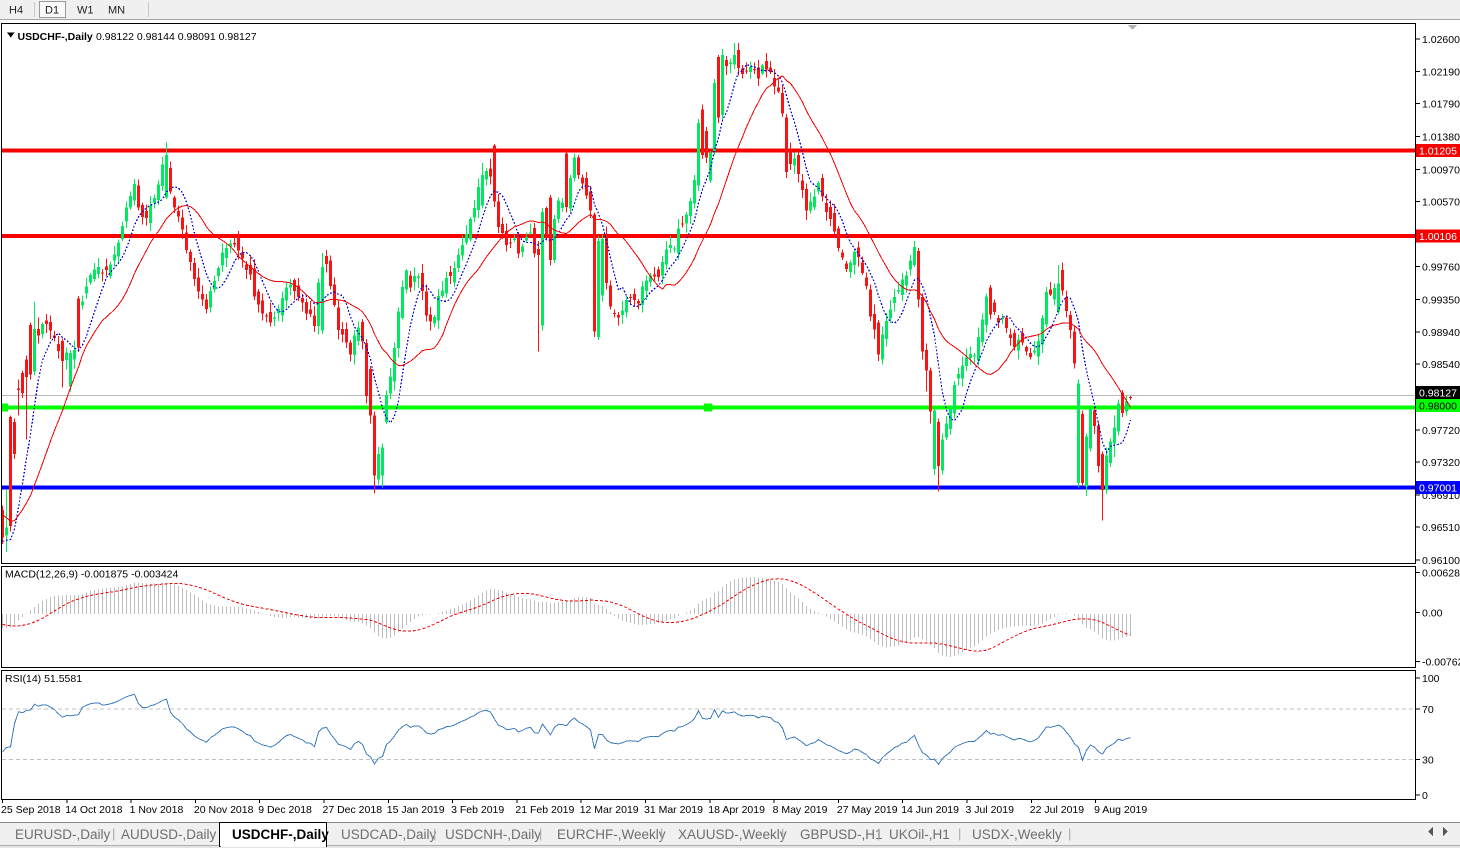 The image size is (1460, 848). What do you see at coordinates (1438, 407) in the screenshot?
I see `svg-text: 0.98000` at bounding box center [1438, 407].